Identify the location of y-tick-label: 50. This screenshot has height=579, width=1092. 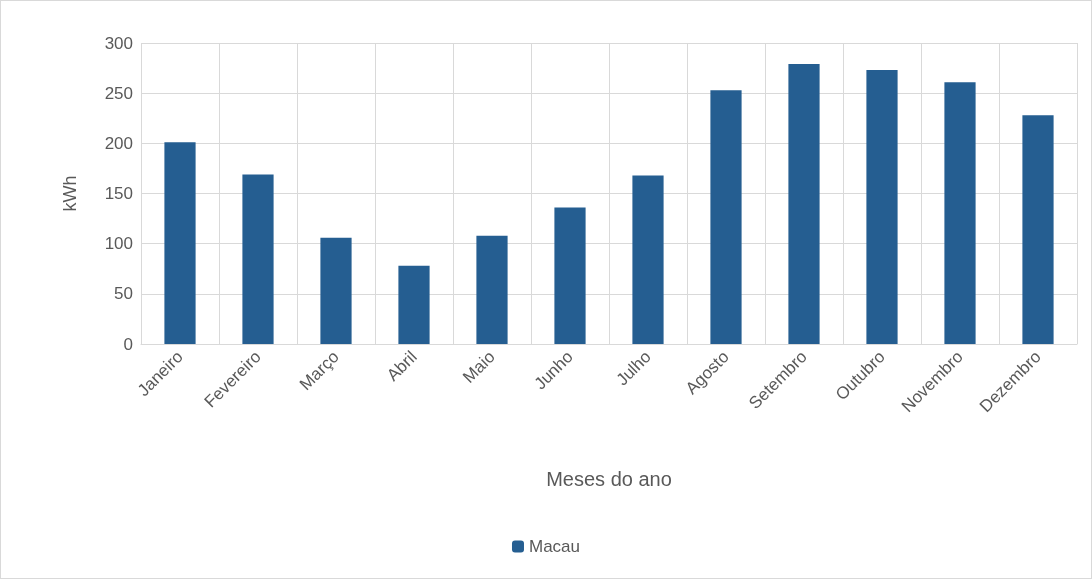
(123, 294).